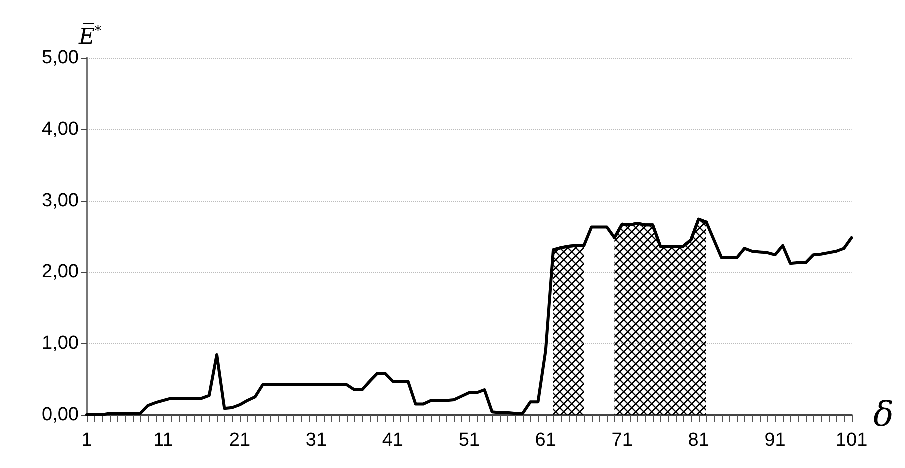 The height and width of the screenshot is (468, 905). What do you see at coordinates (60, 272) in the screenshot?
I see `y-tick-label: 2,00` at bounding box center [60, 272].